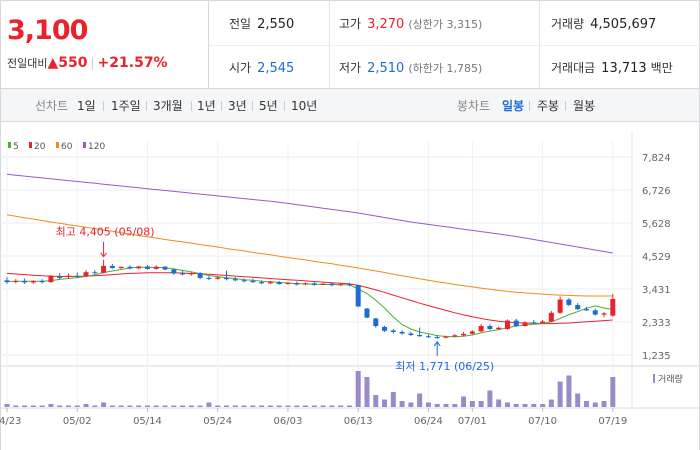  What do you see at coordinates (16, 147) in the screenshot?
I see `legend-label: 5` at bounding box center [16, 147].